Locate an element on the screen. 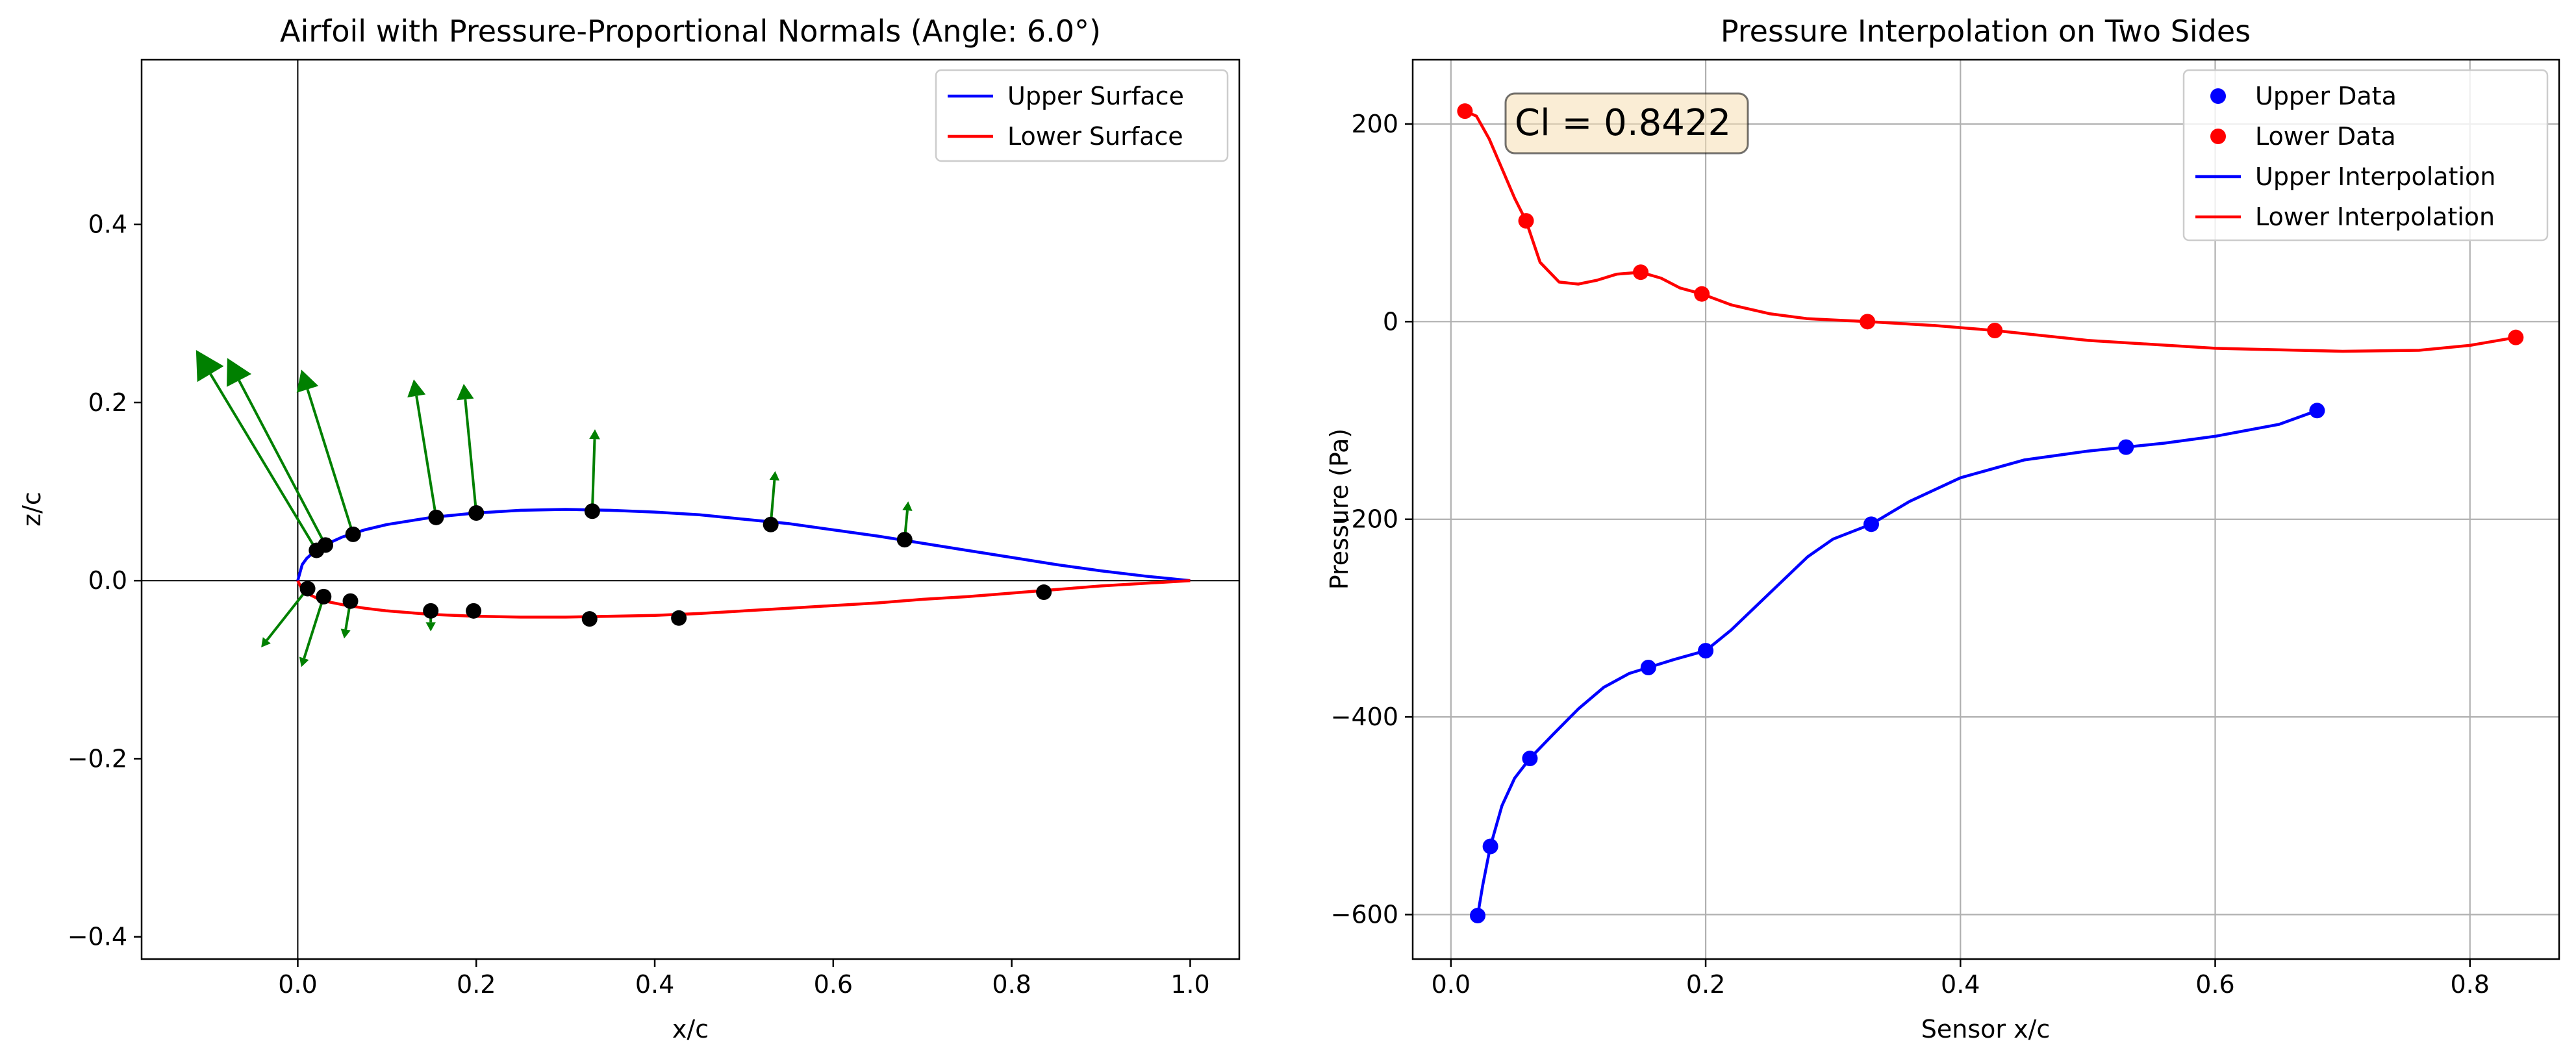  cl-annotation-text: Cl = 0.8422 is located at coordinates (1623, 123).